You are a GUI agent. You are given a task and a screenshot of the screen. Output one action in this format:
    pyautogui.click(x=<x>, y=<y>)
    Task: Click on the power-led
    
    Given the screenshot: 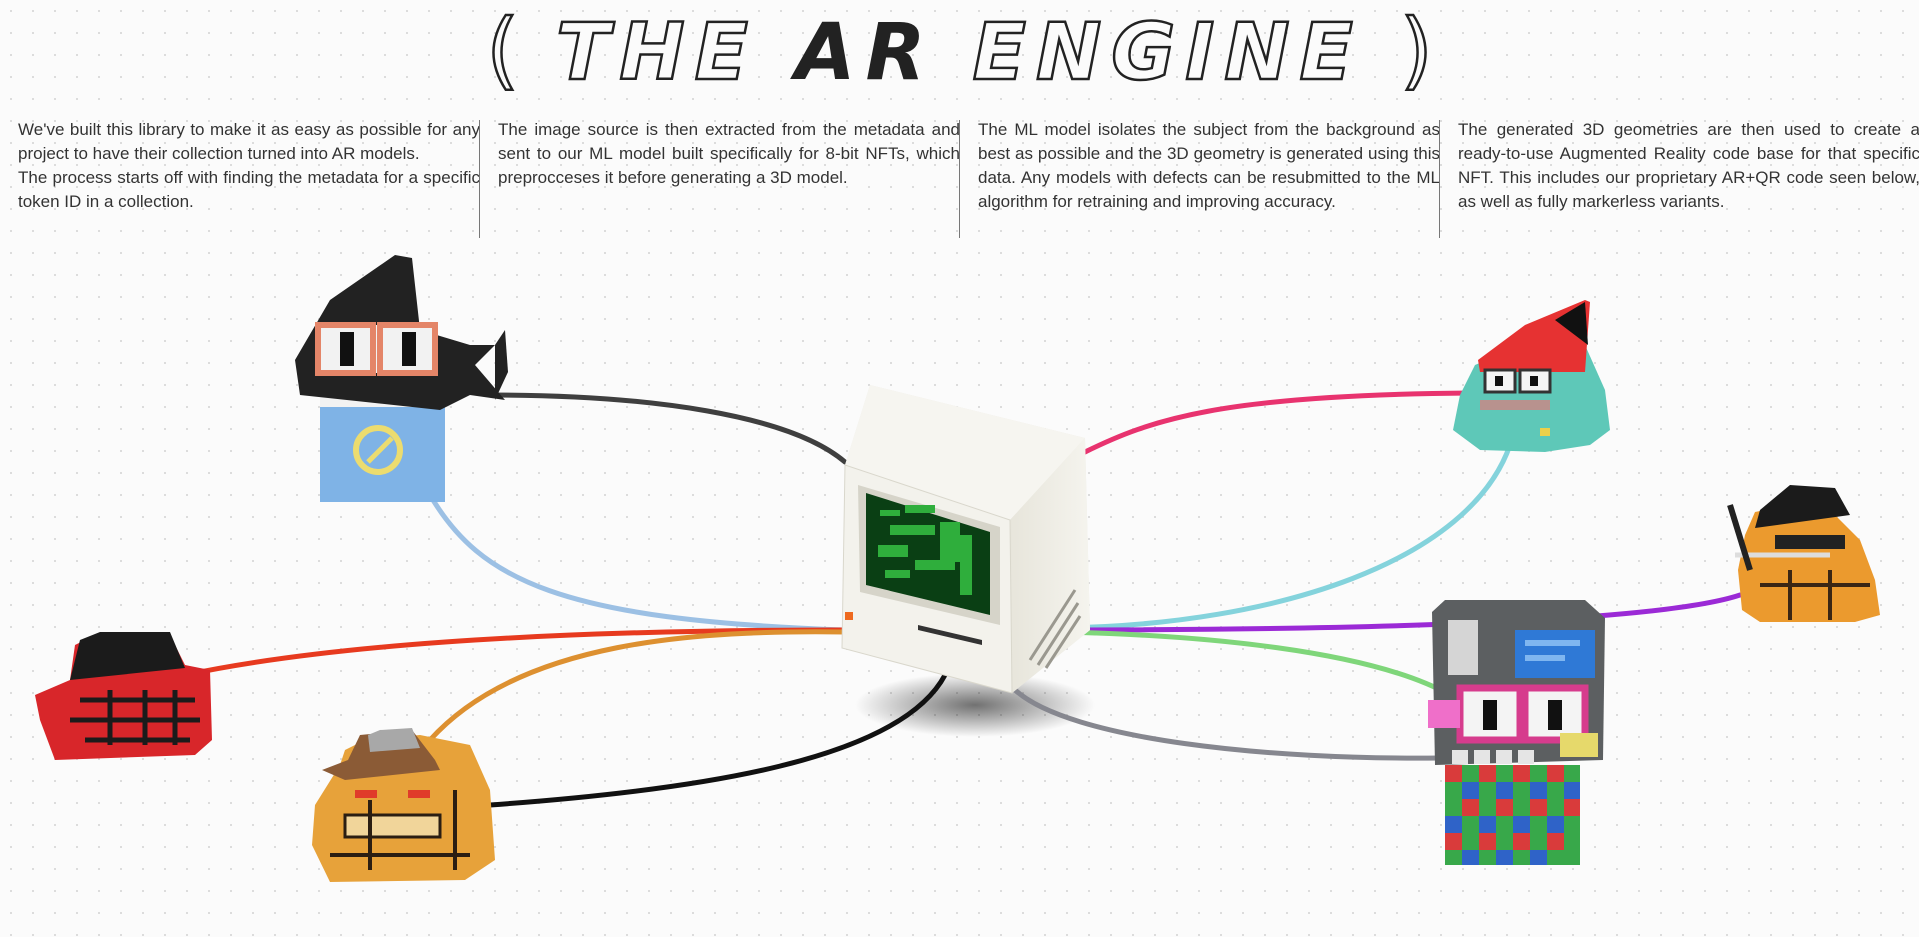 What is the action you would take?
    pyautogui.click(x=849, y=616)
    